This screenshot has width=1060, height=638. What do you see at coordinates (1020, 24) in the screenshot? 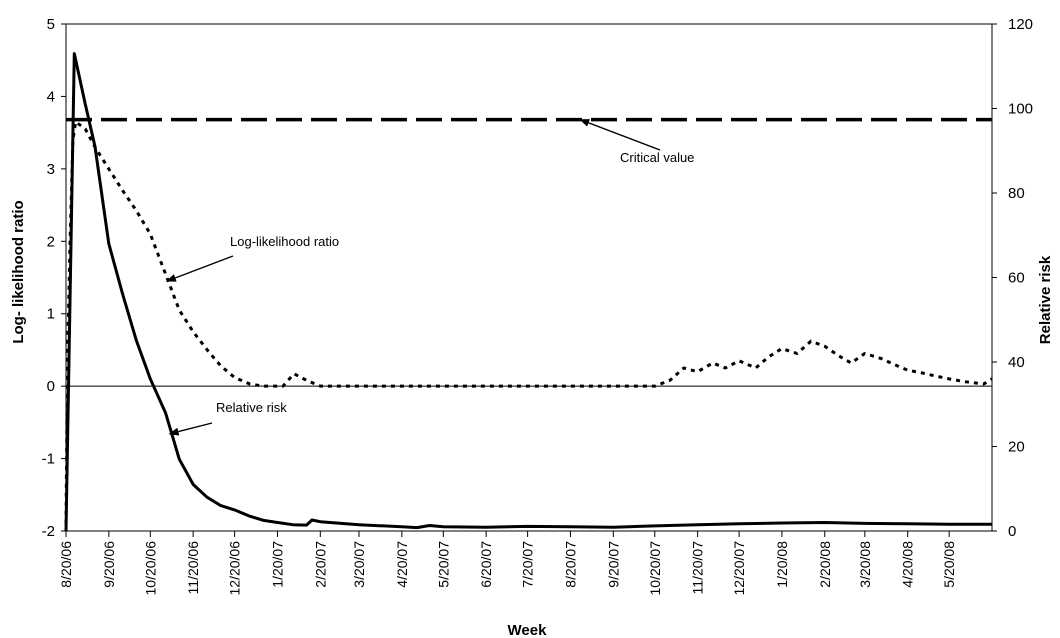
I see `y-right-tick-label: 120` at bounding box center [1020, 24].